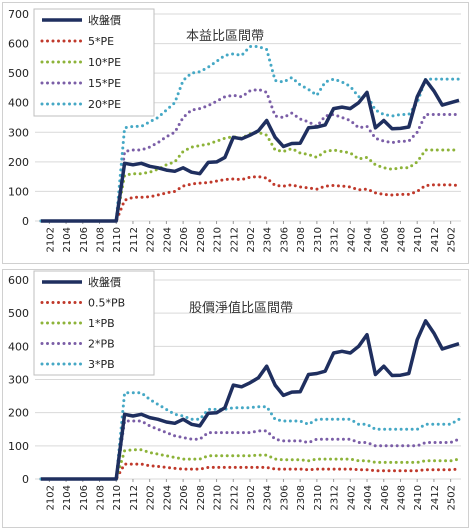  I want to click on legend-label-2: 10*PE, so click(104, 62).